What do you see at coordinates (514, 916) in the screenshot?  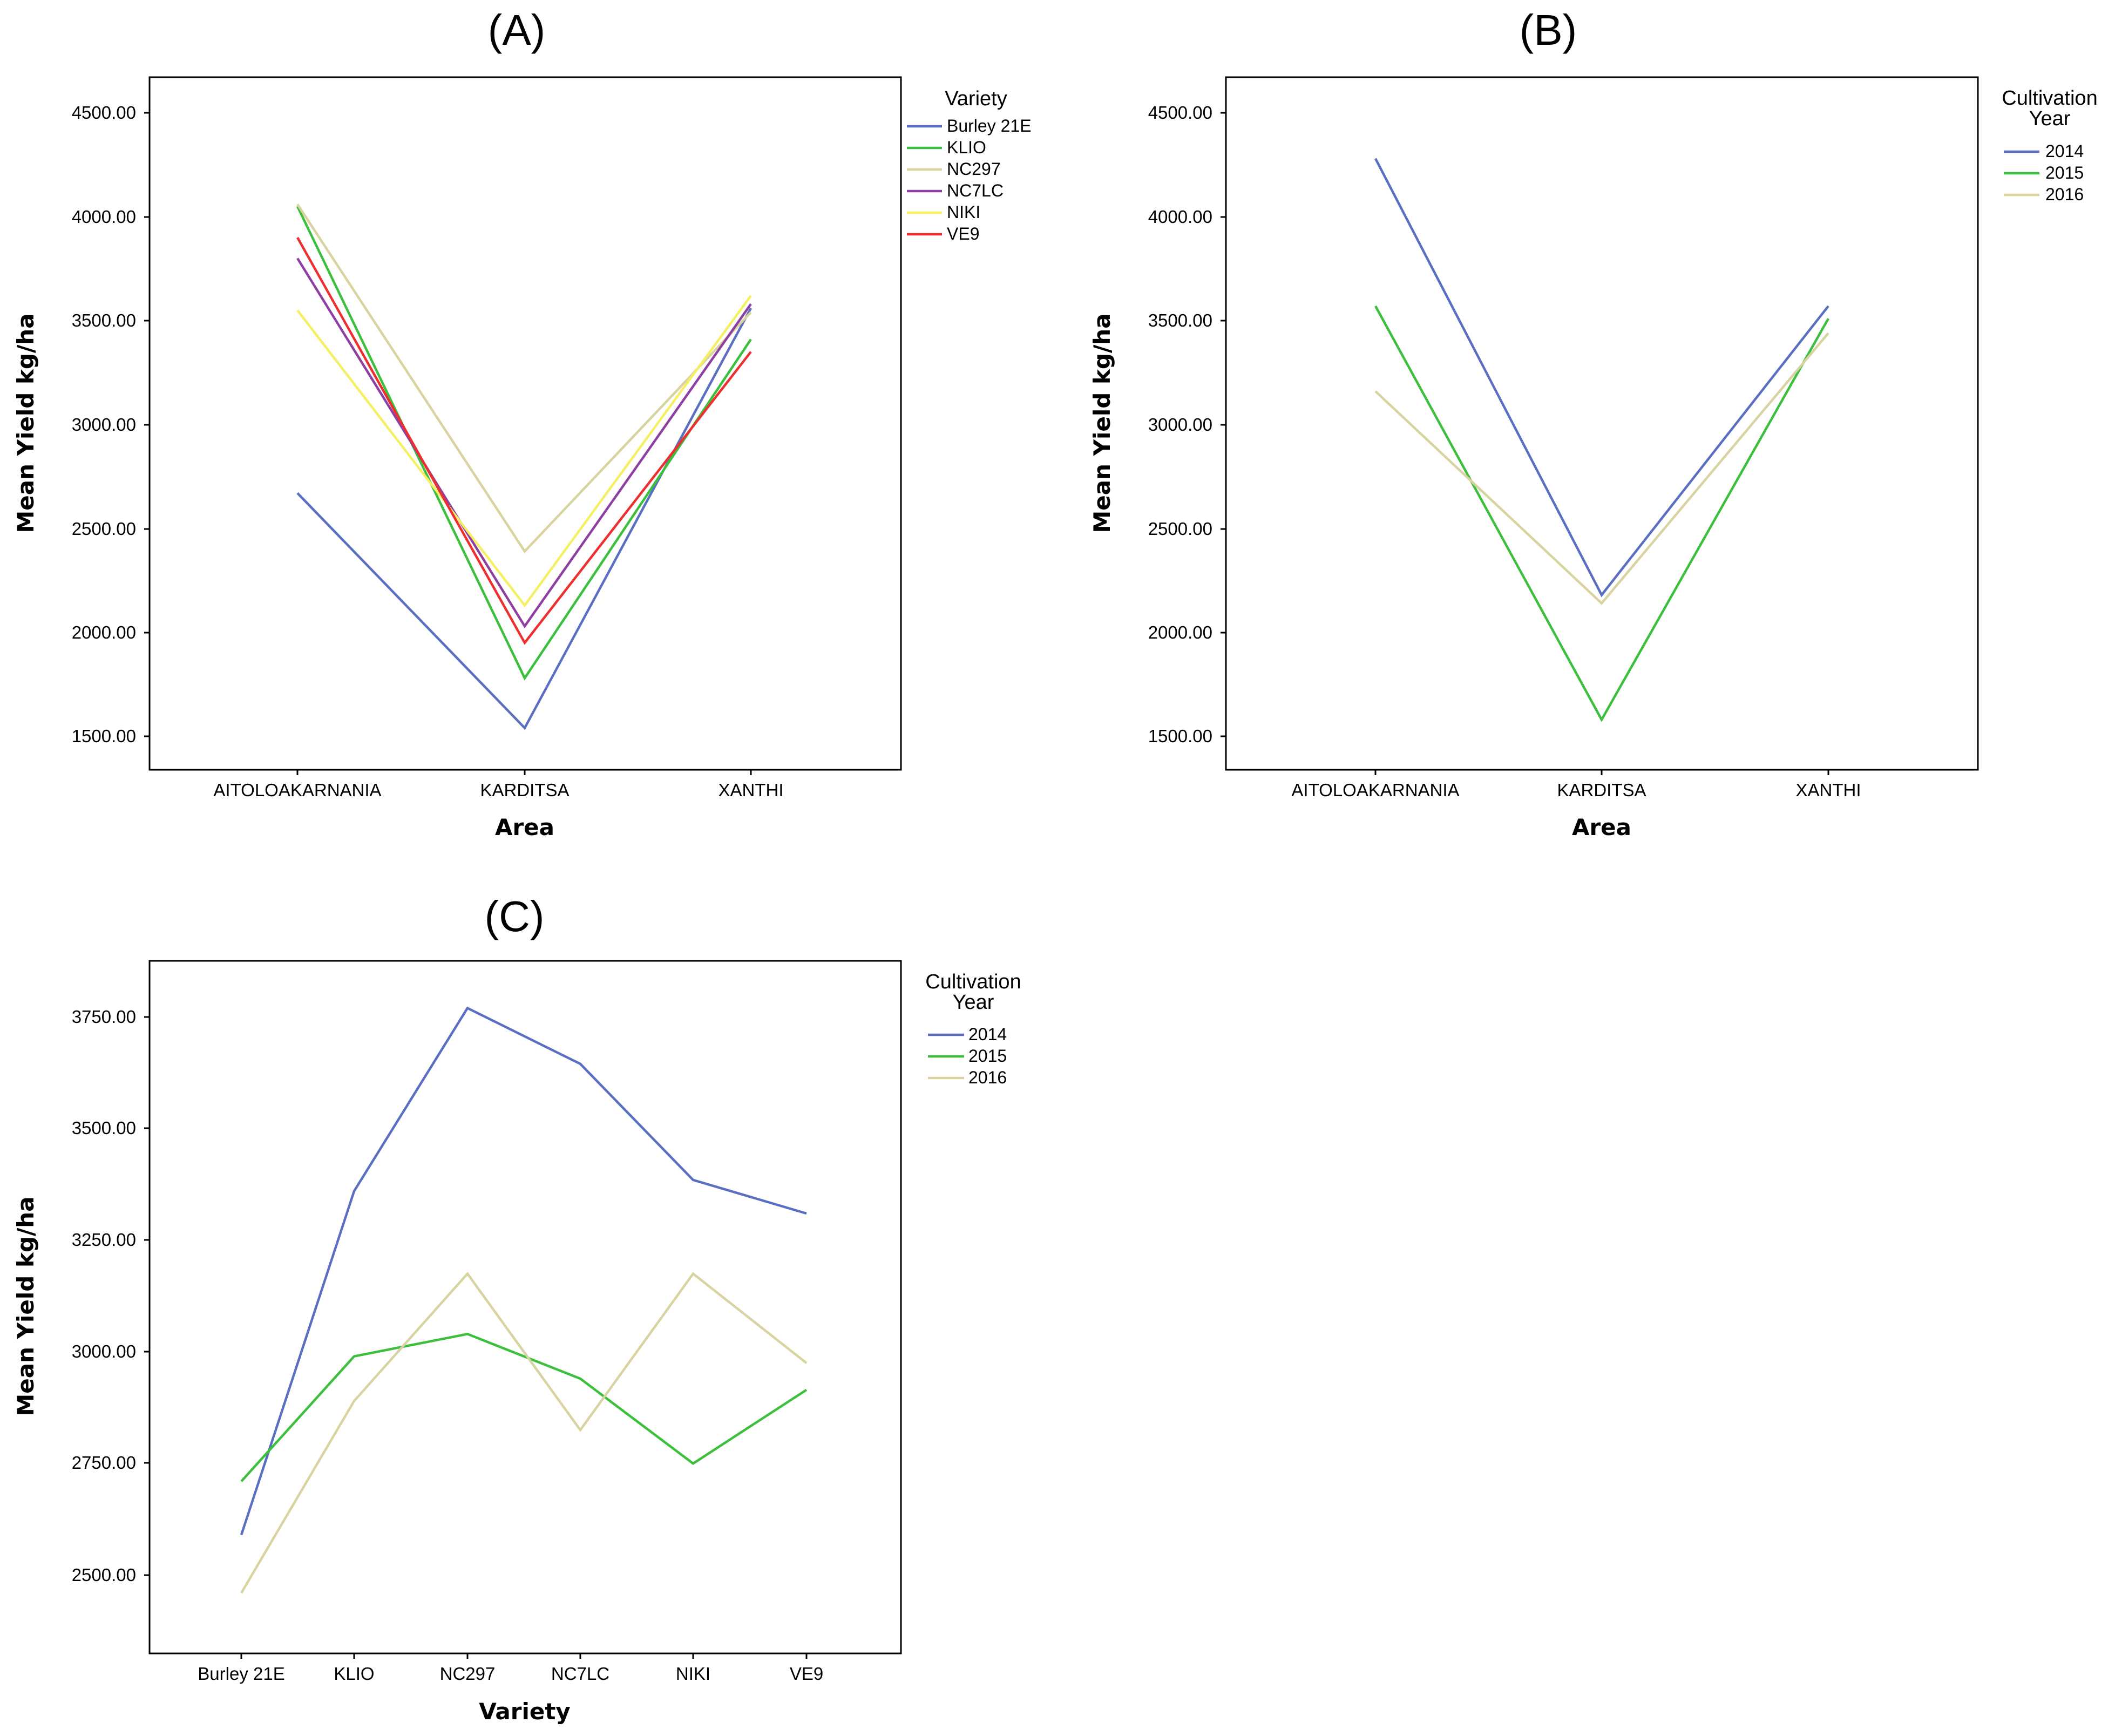 I see `panel-label: (C)` at bounding box center [514, 916].